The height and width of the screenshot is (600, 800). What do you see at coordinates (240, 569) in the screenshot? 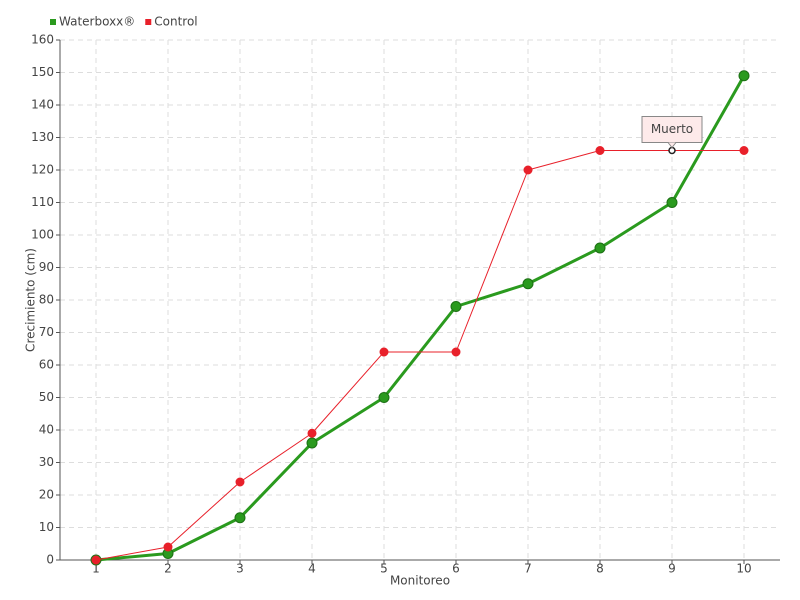
I see `x-tick-label: 3` at bounding box center [240, 569].